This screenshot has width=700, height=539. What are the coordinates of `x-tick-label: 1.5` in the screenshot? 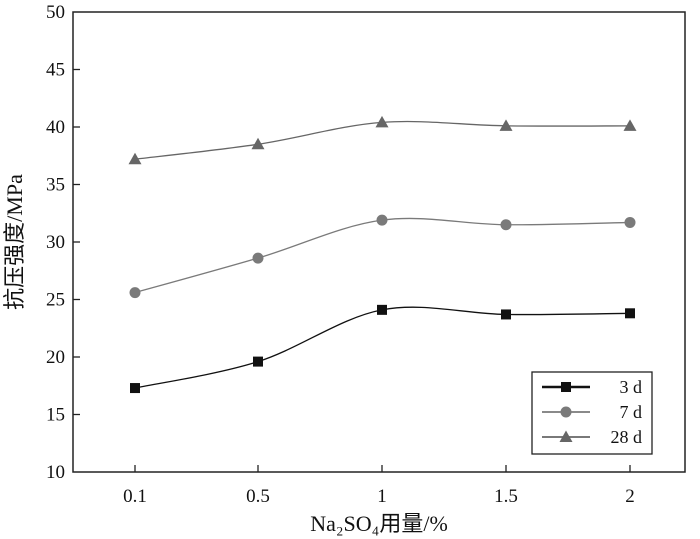 It's located at (506, 496).